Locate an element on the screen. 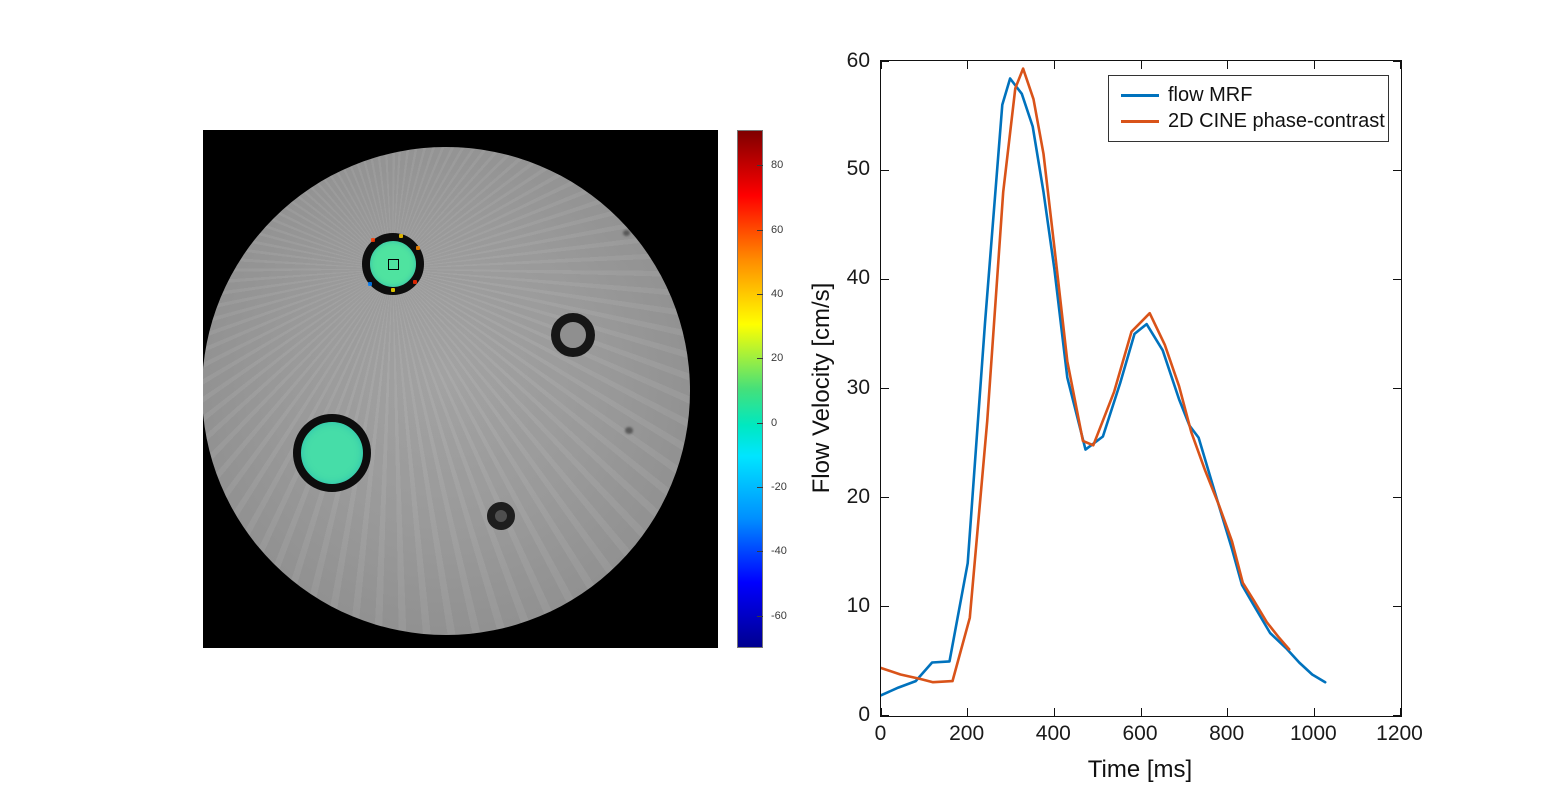 The width and height of the screenshot is (1547, 807). y-tick-label: 10 is located at coordinates (858, 605).